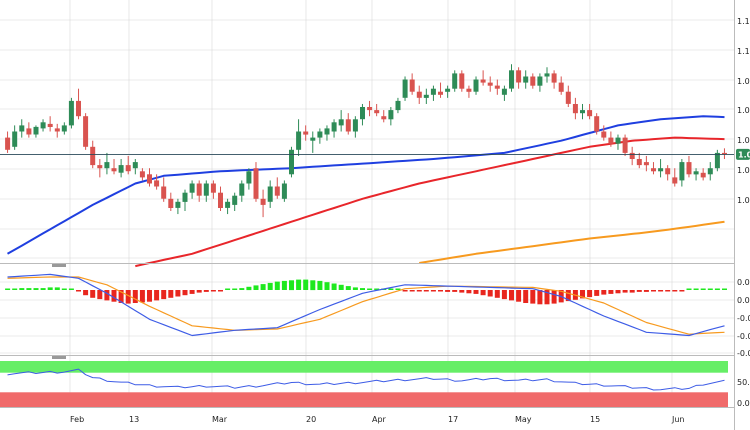  I want to click on price-tick-label: 1.0, so click(743, 81).